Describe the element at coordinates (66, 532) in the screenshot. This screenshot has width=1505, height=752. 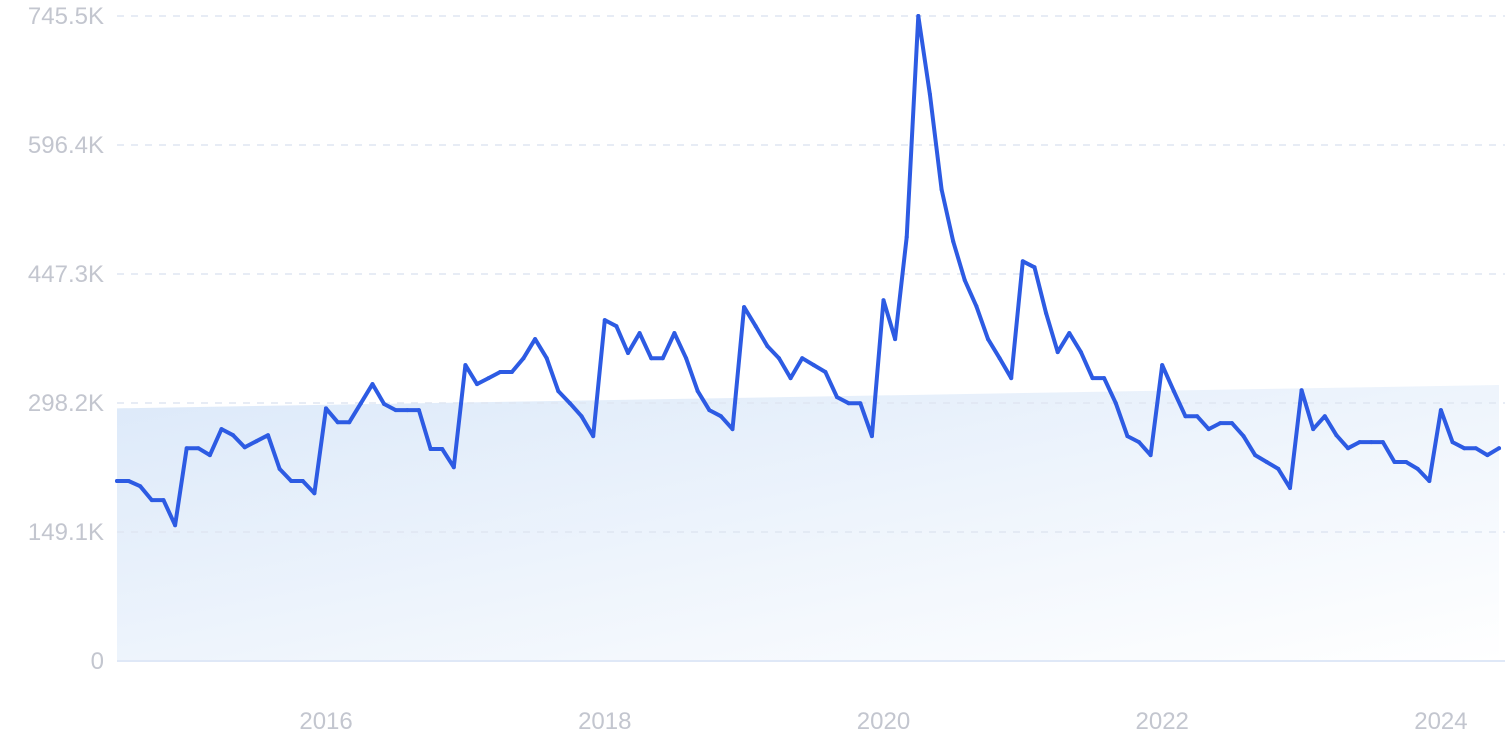
I see `y-tick-label: 149.1K` at that location.